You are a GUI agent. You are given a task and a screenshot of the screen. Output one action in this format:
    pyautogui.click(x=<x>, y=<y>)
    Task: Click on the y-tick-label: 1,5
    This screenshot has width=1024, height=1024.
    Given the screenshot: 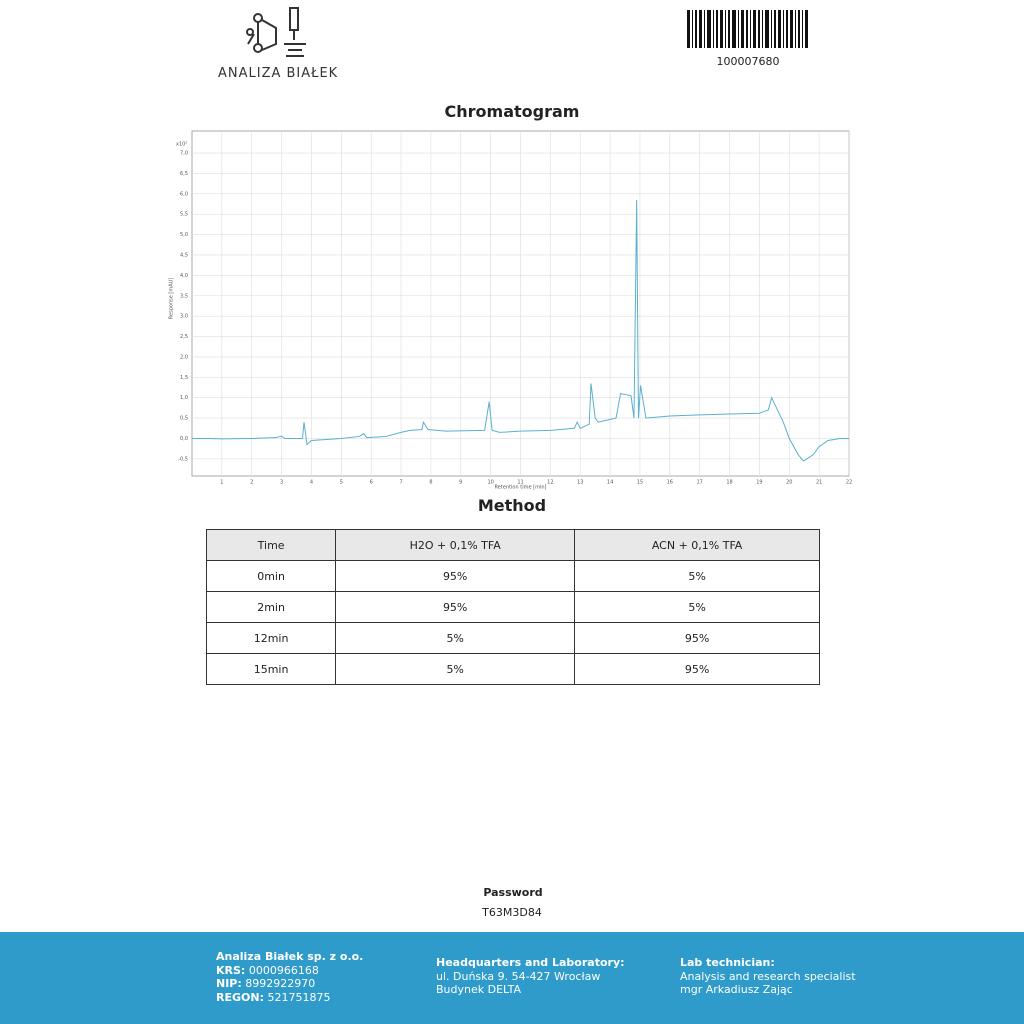 What is the action you would take?
    pyautogui.click(x=184, y=378)
    